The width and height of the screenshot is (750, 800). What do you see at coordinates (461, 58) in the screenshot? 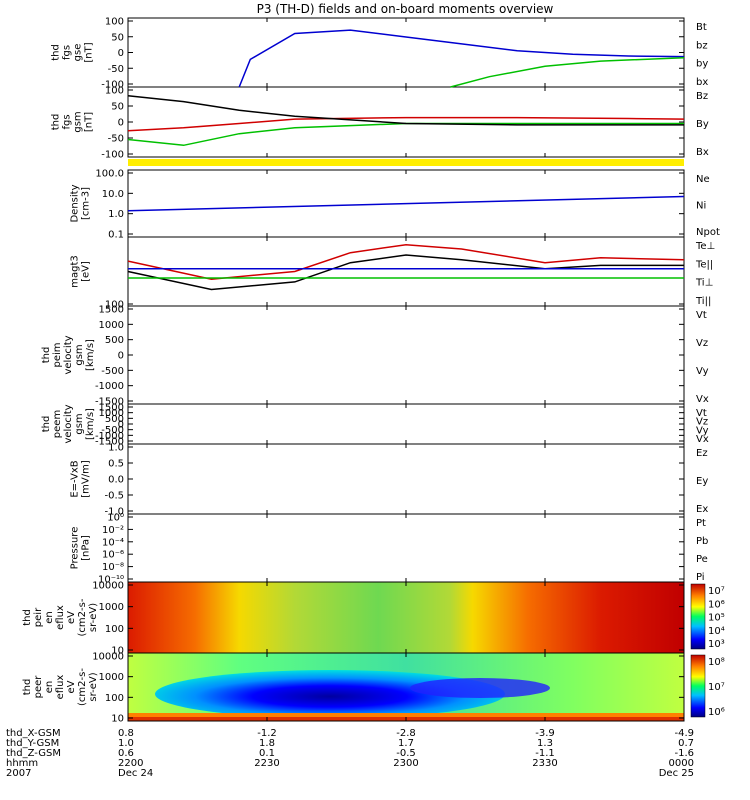
I see `series-bx` at bounding box center [461, 58].